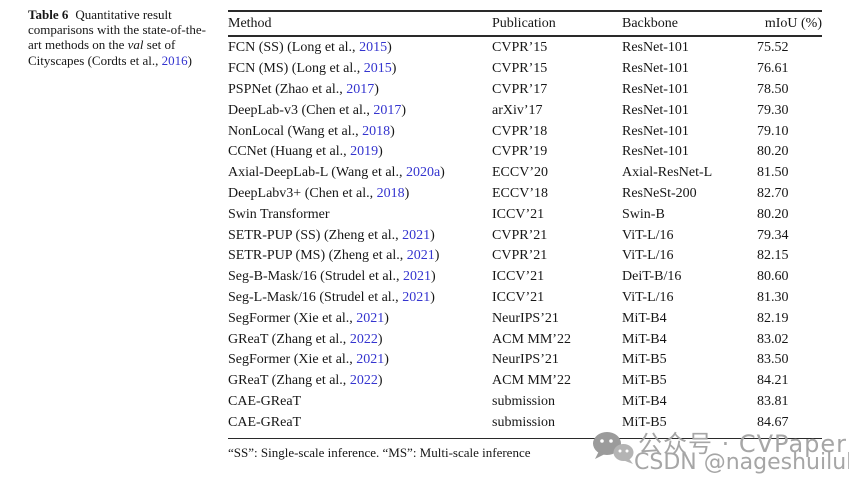 The image size is (849, 477). I want to click on header-miou: mIoU (%), so click(793, 23).